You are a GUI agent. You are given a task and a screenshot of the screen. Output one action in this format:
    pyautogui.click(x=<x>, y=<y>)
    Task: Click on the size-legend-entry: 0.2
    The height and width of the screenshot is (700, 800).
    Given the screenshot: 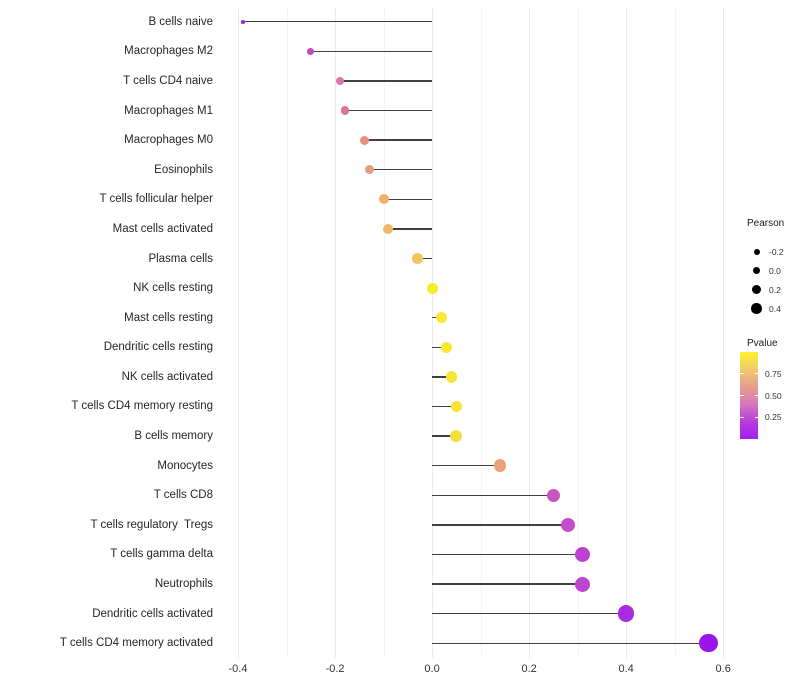 What is the action you would take?
    pyautogui.click(x=769, y=289)
    